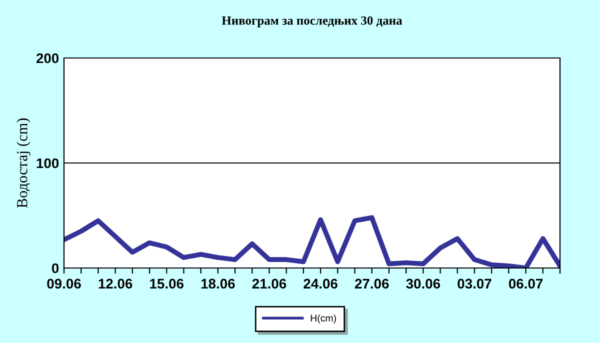 Image resolution: width=600 pixels, height=343 pixels. I want to click on x-tick-label: 30.06, so click(423, 283).